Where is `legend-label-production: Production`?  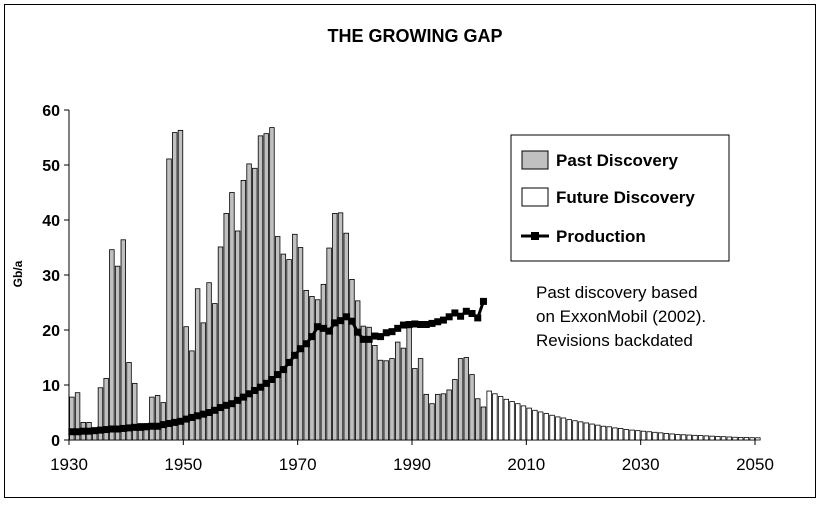
legend-label-production: Production is located at coordinates (601, 236).